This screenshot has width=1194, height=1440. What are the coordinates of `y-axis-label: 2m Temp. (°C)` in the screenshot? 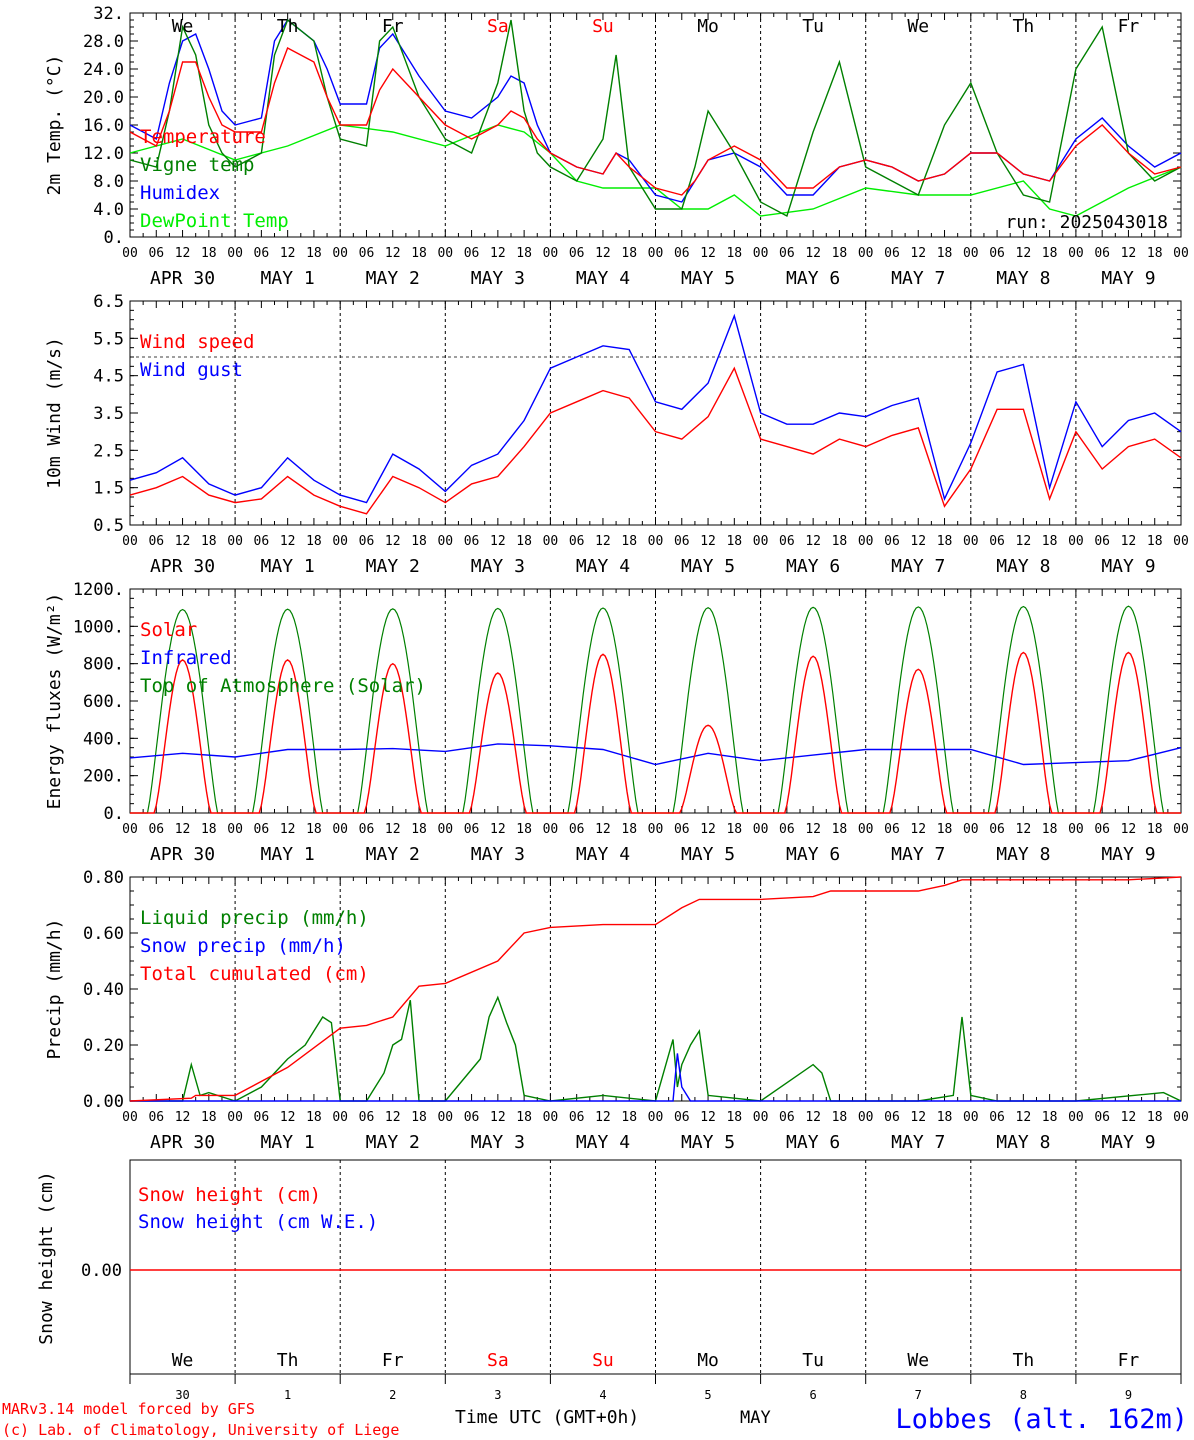 It's located at (54, 125).